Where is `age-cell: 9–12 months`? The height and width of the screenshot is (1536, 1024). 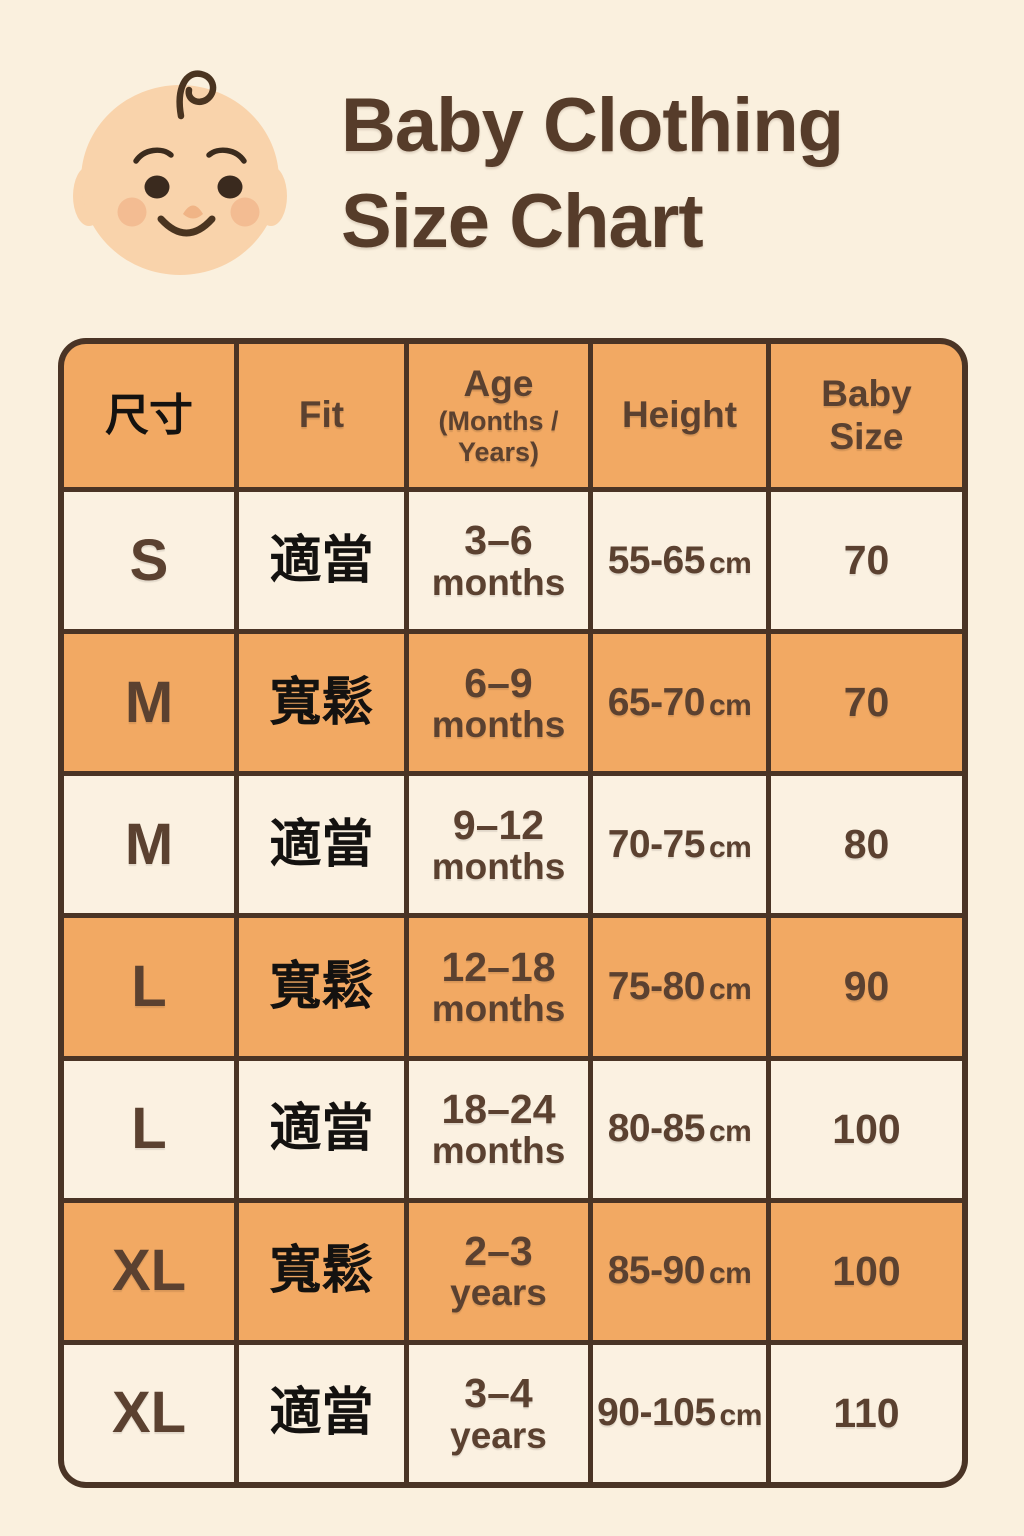
age-cell: 9–12 months is located at coordinates (498, 845).